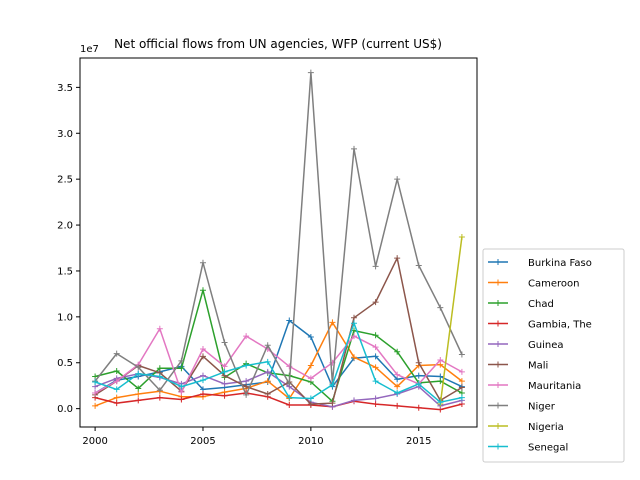 Image resolution: width=640 pixels, height=480 pixels. I want to click on legend-item: Chad, so click(521, 304).